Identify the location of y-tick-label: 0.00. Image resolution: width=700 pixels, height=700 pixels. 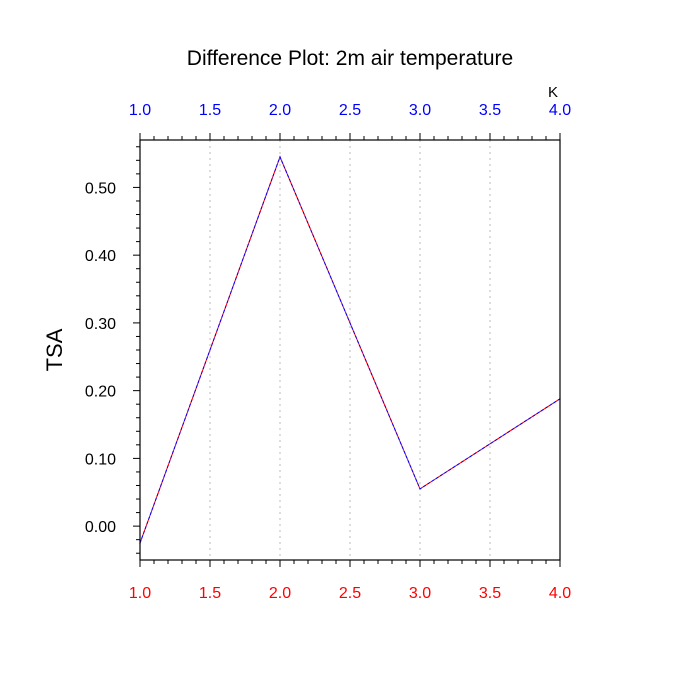
(100, 527).